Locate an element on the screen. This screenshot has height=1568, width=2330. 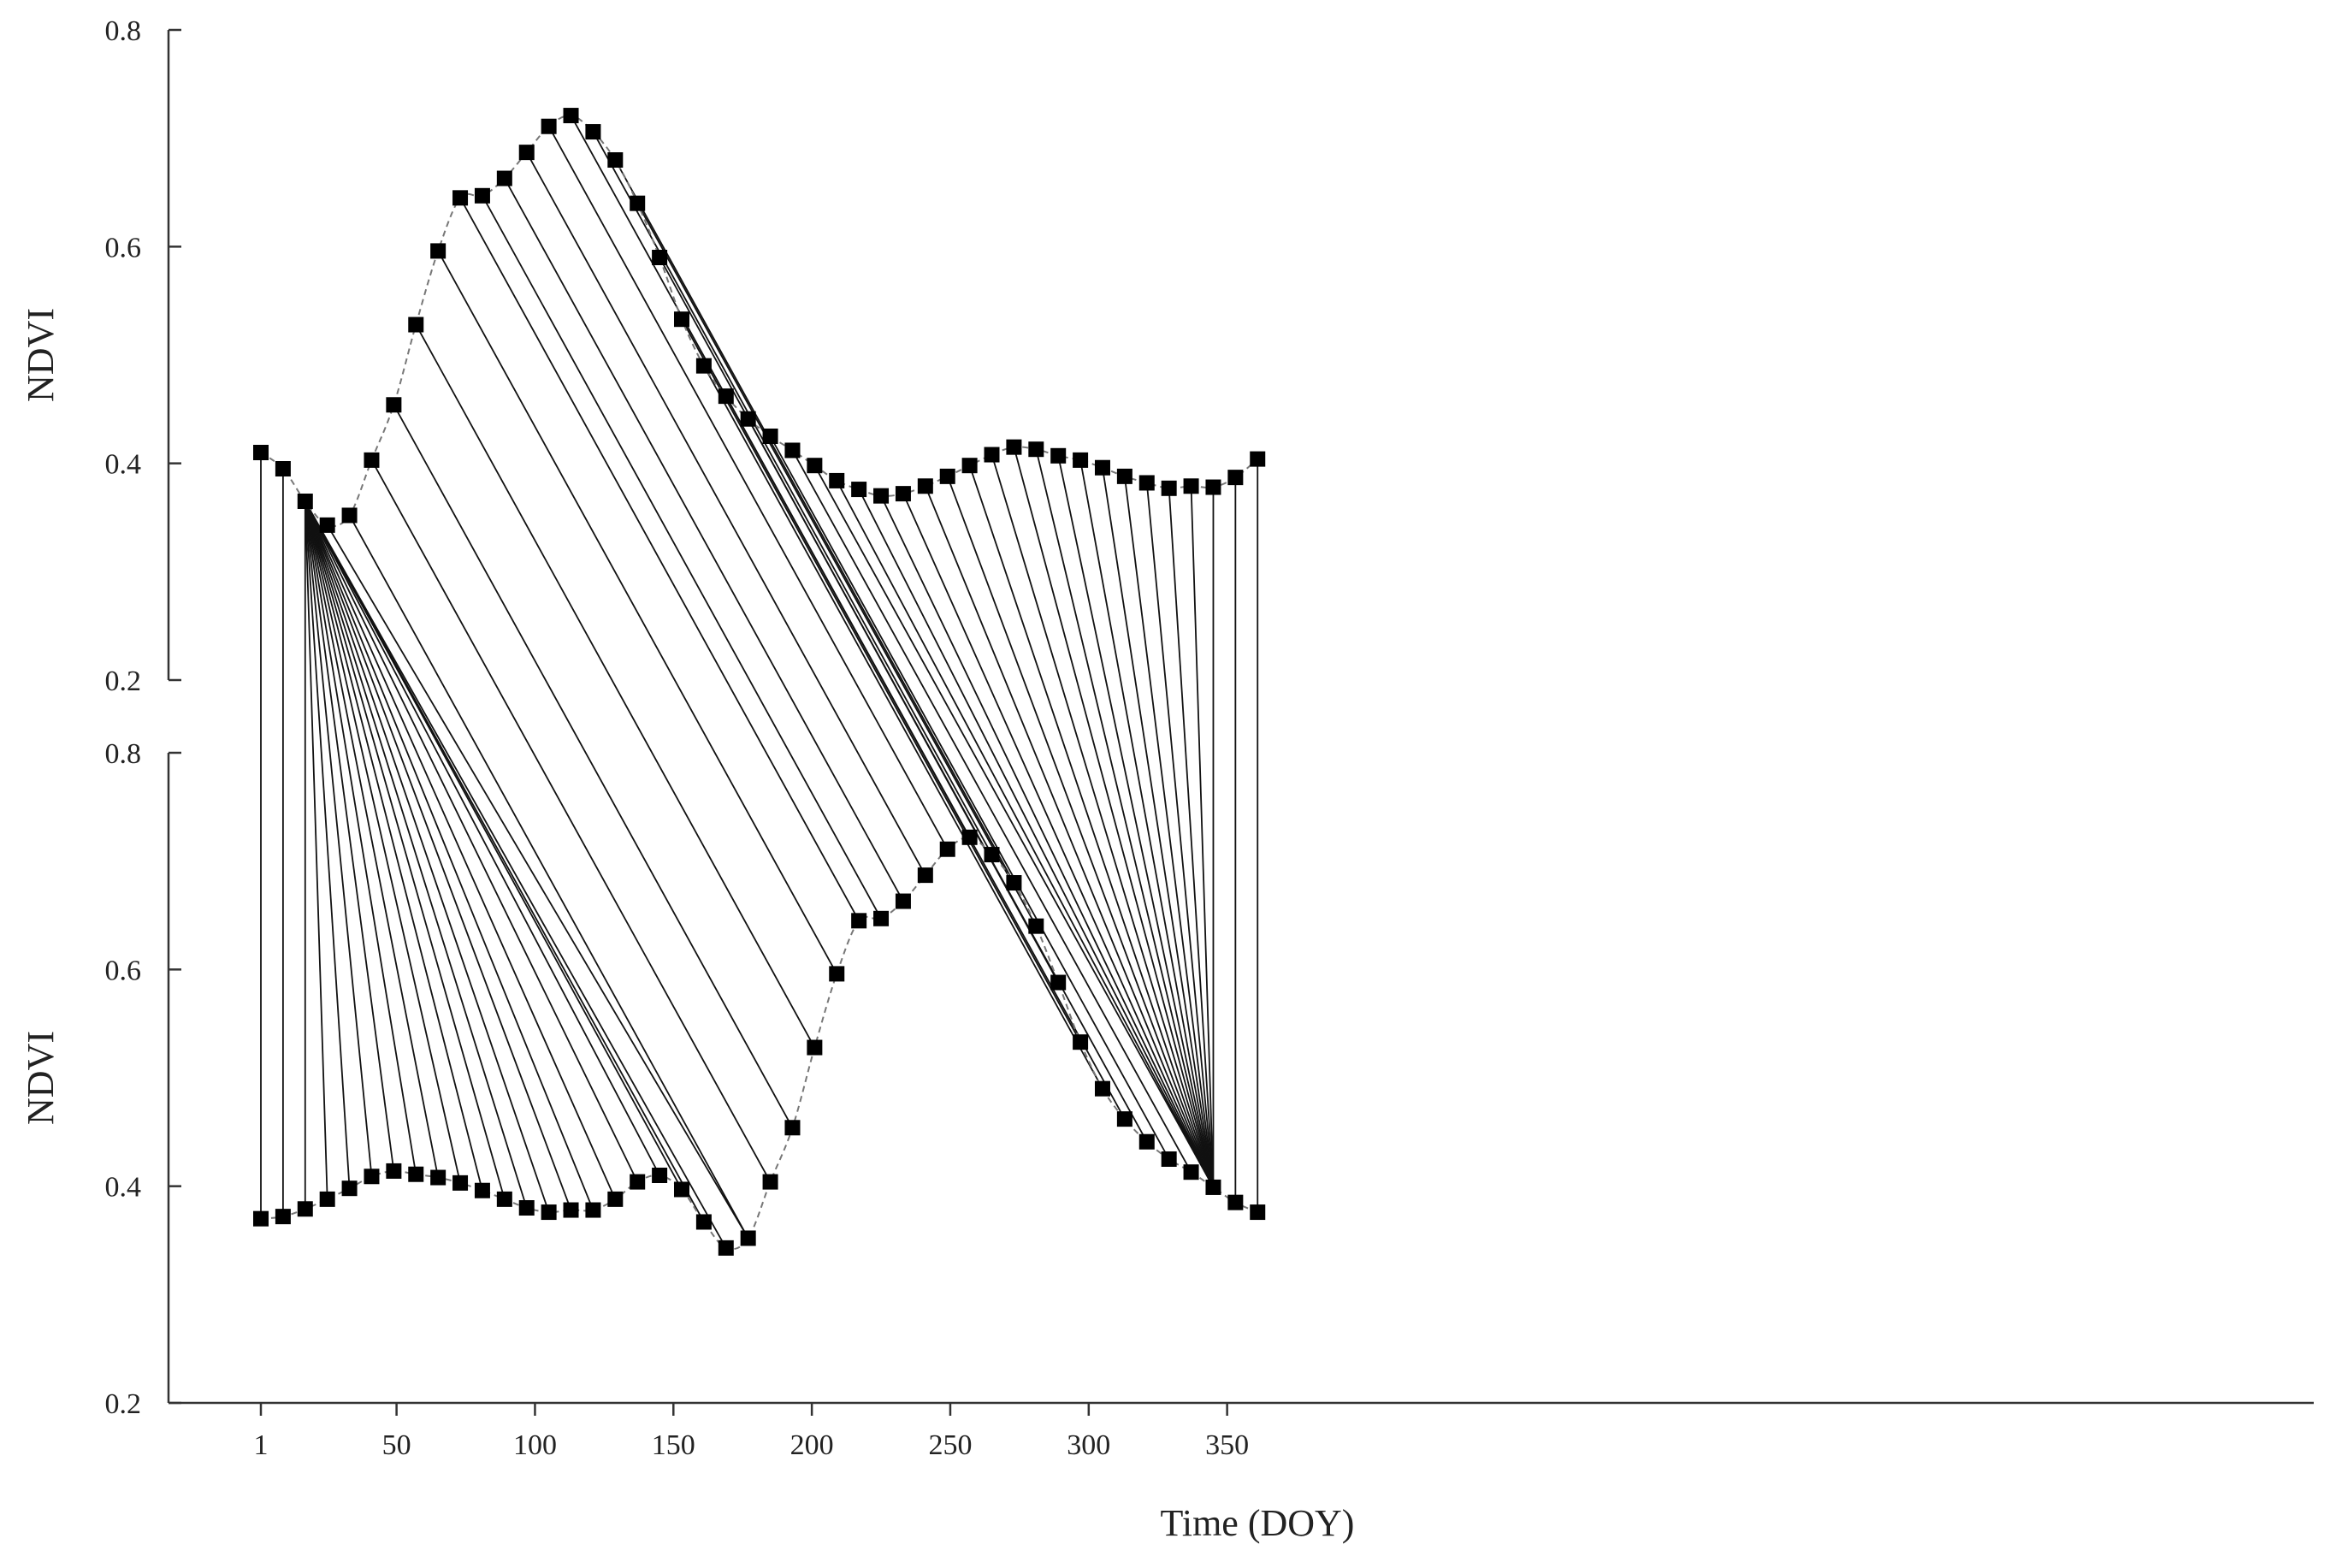
y-tick-label-top-1: 0.4 is located at coordinates (123, 465).